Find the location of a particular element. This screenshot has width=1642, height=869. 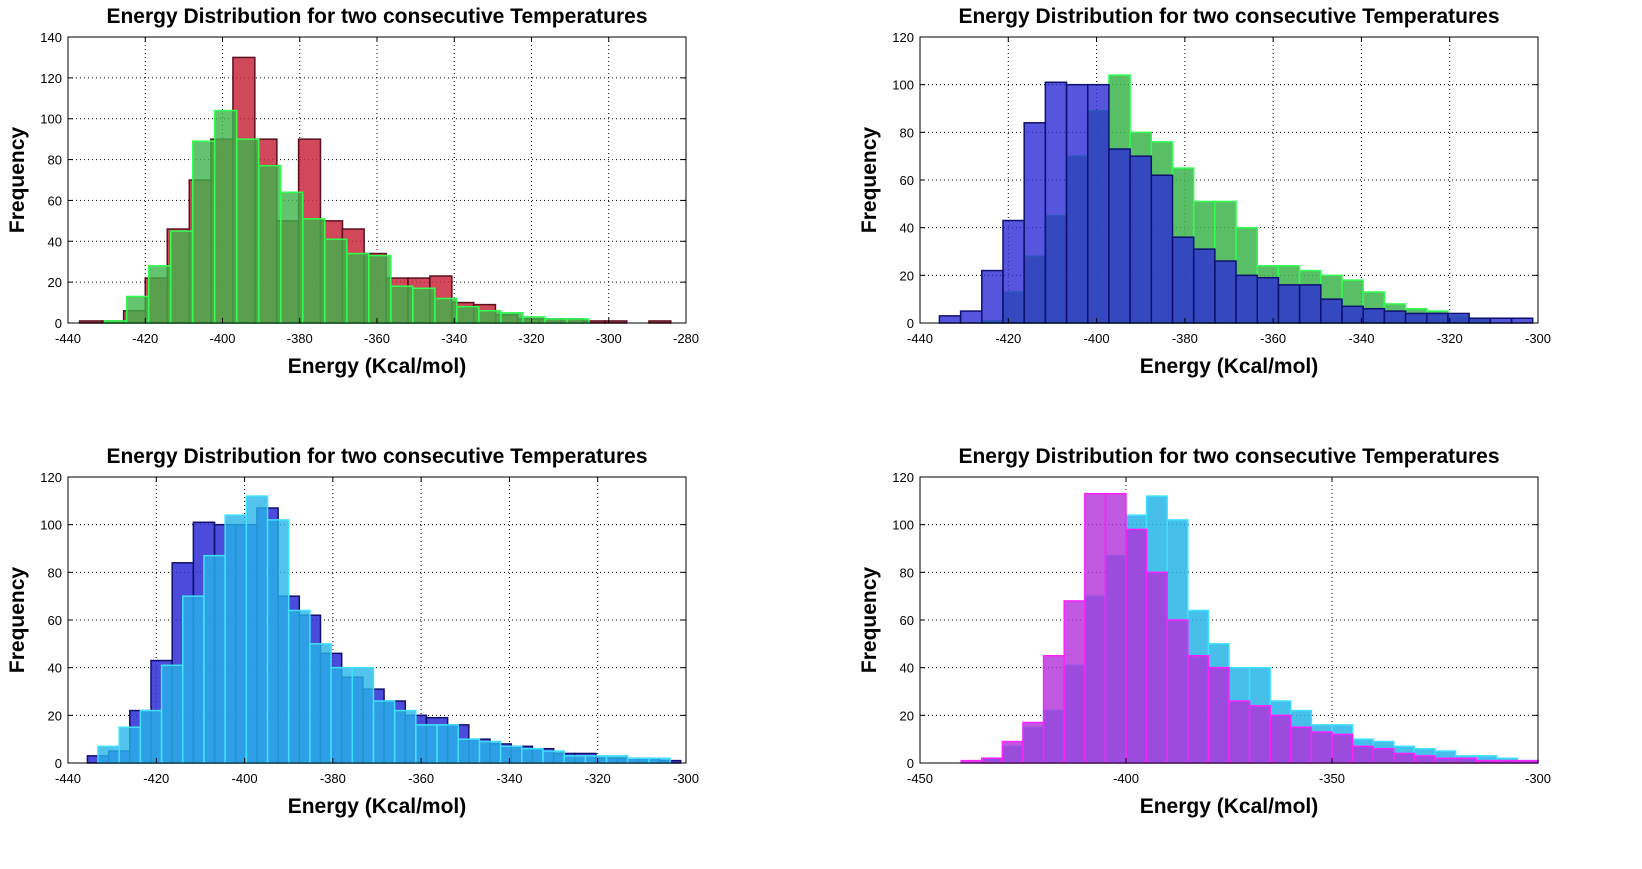

x-tick-label: -300 is located at coordinates (686, 778).